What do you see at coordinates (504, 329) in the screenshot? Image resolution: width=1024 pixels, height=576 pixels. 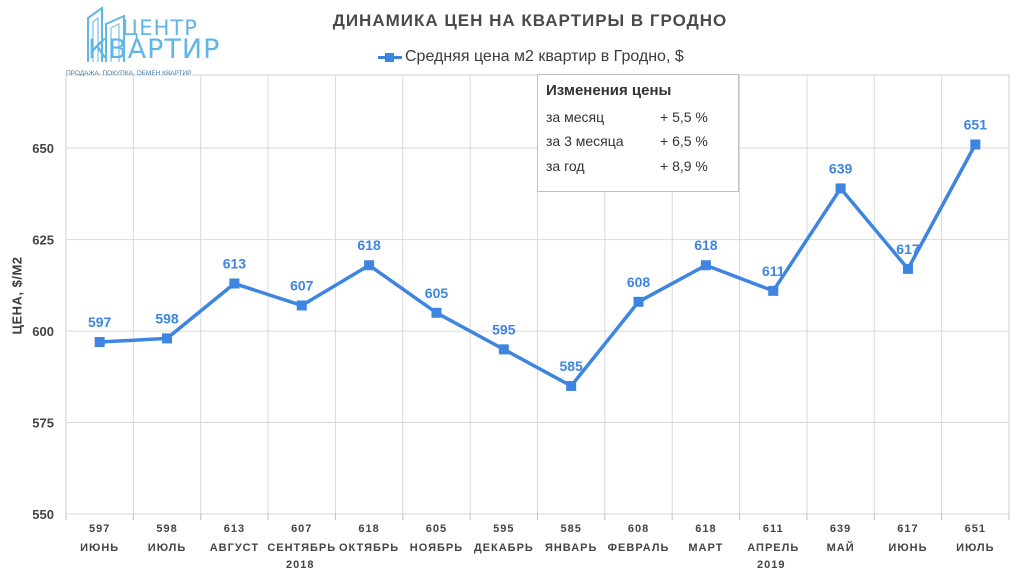 I see `data-label: 595` at bounding box center [504, 329].